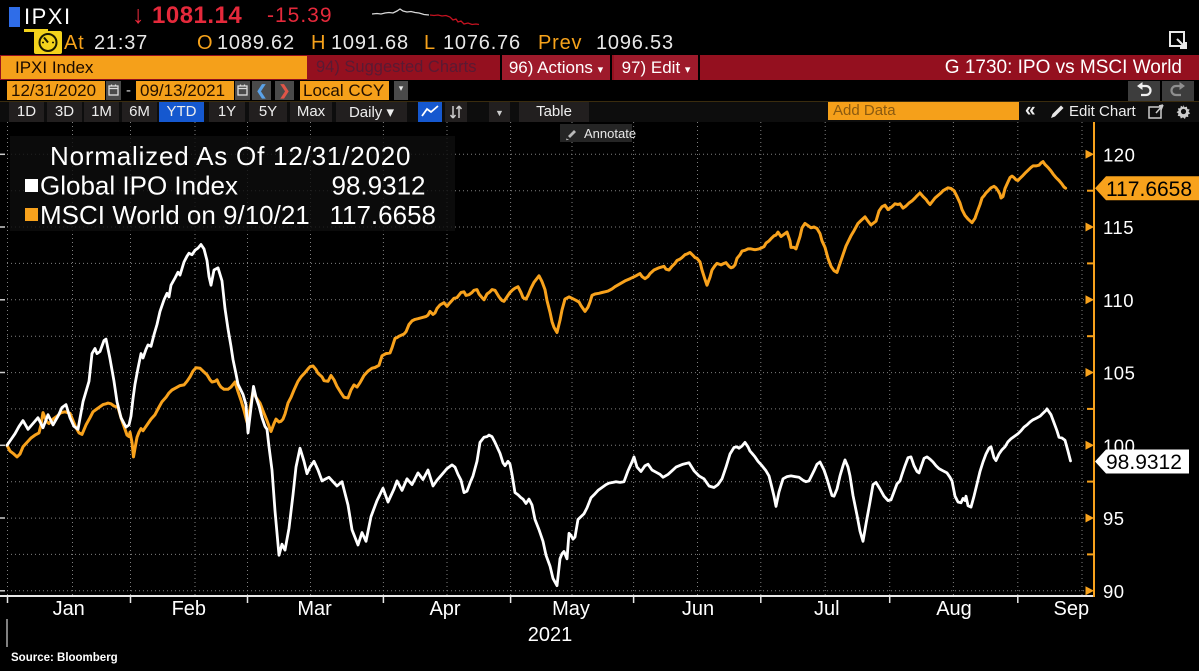 Image resolution: width=1199 pixels, height=671 pixels. What do you see at coordinates (1114, 518) in the screenshot?
I see `svg-text: 95` at bounding box center [1114, 518].